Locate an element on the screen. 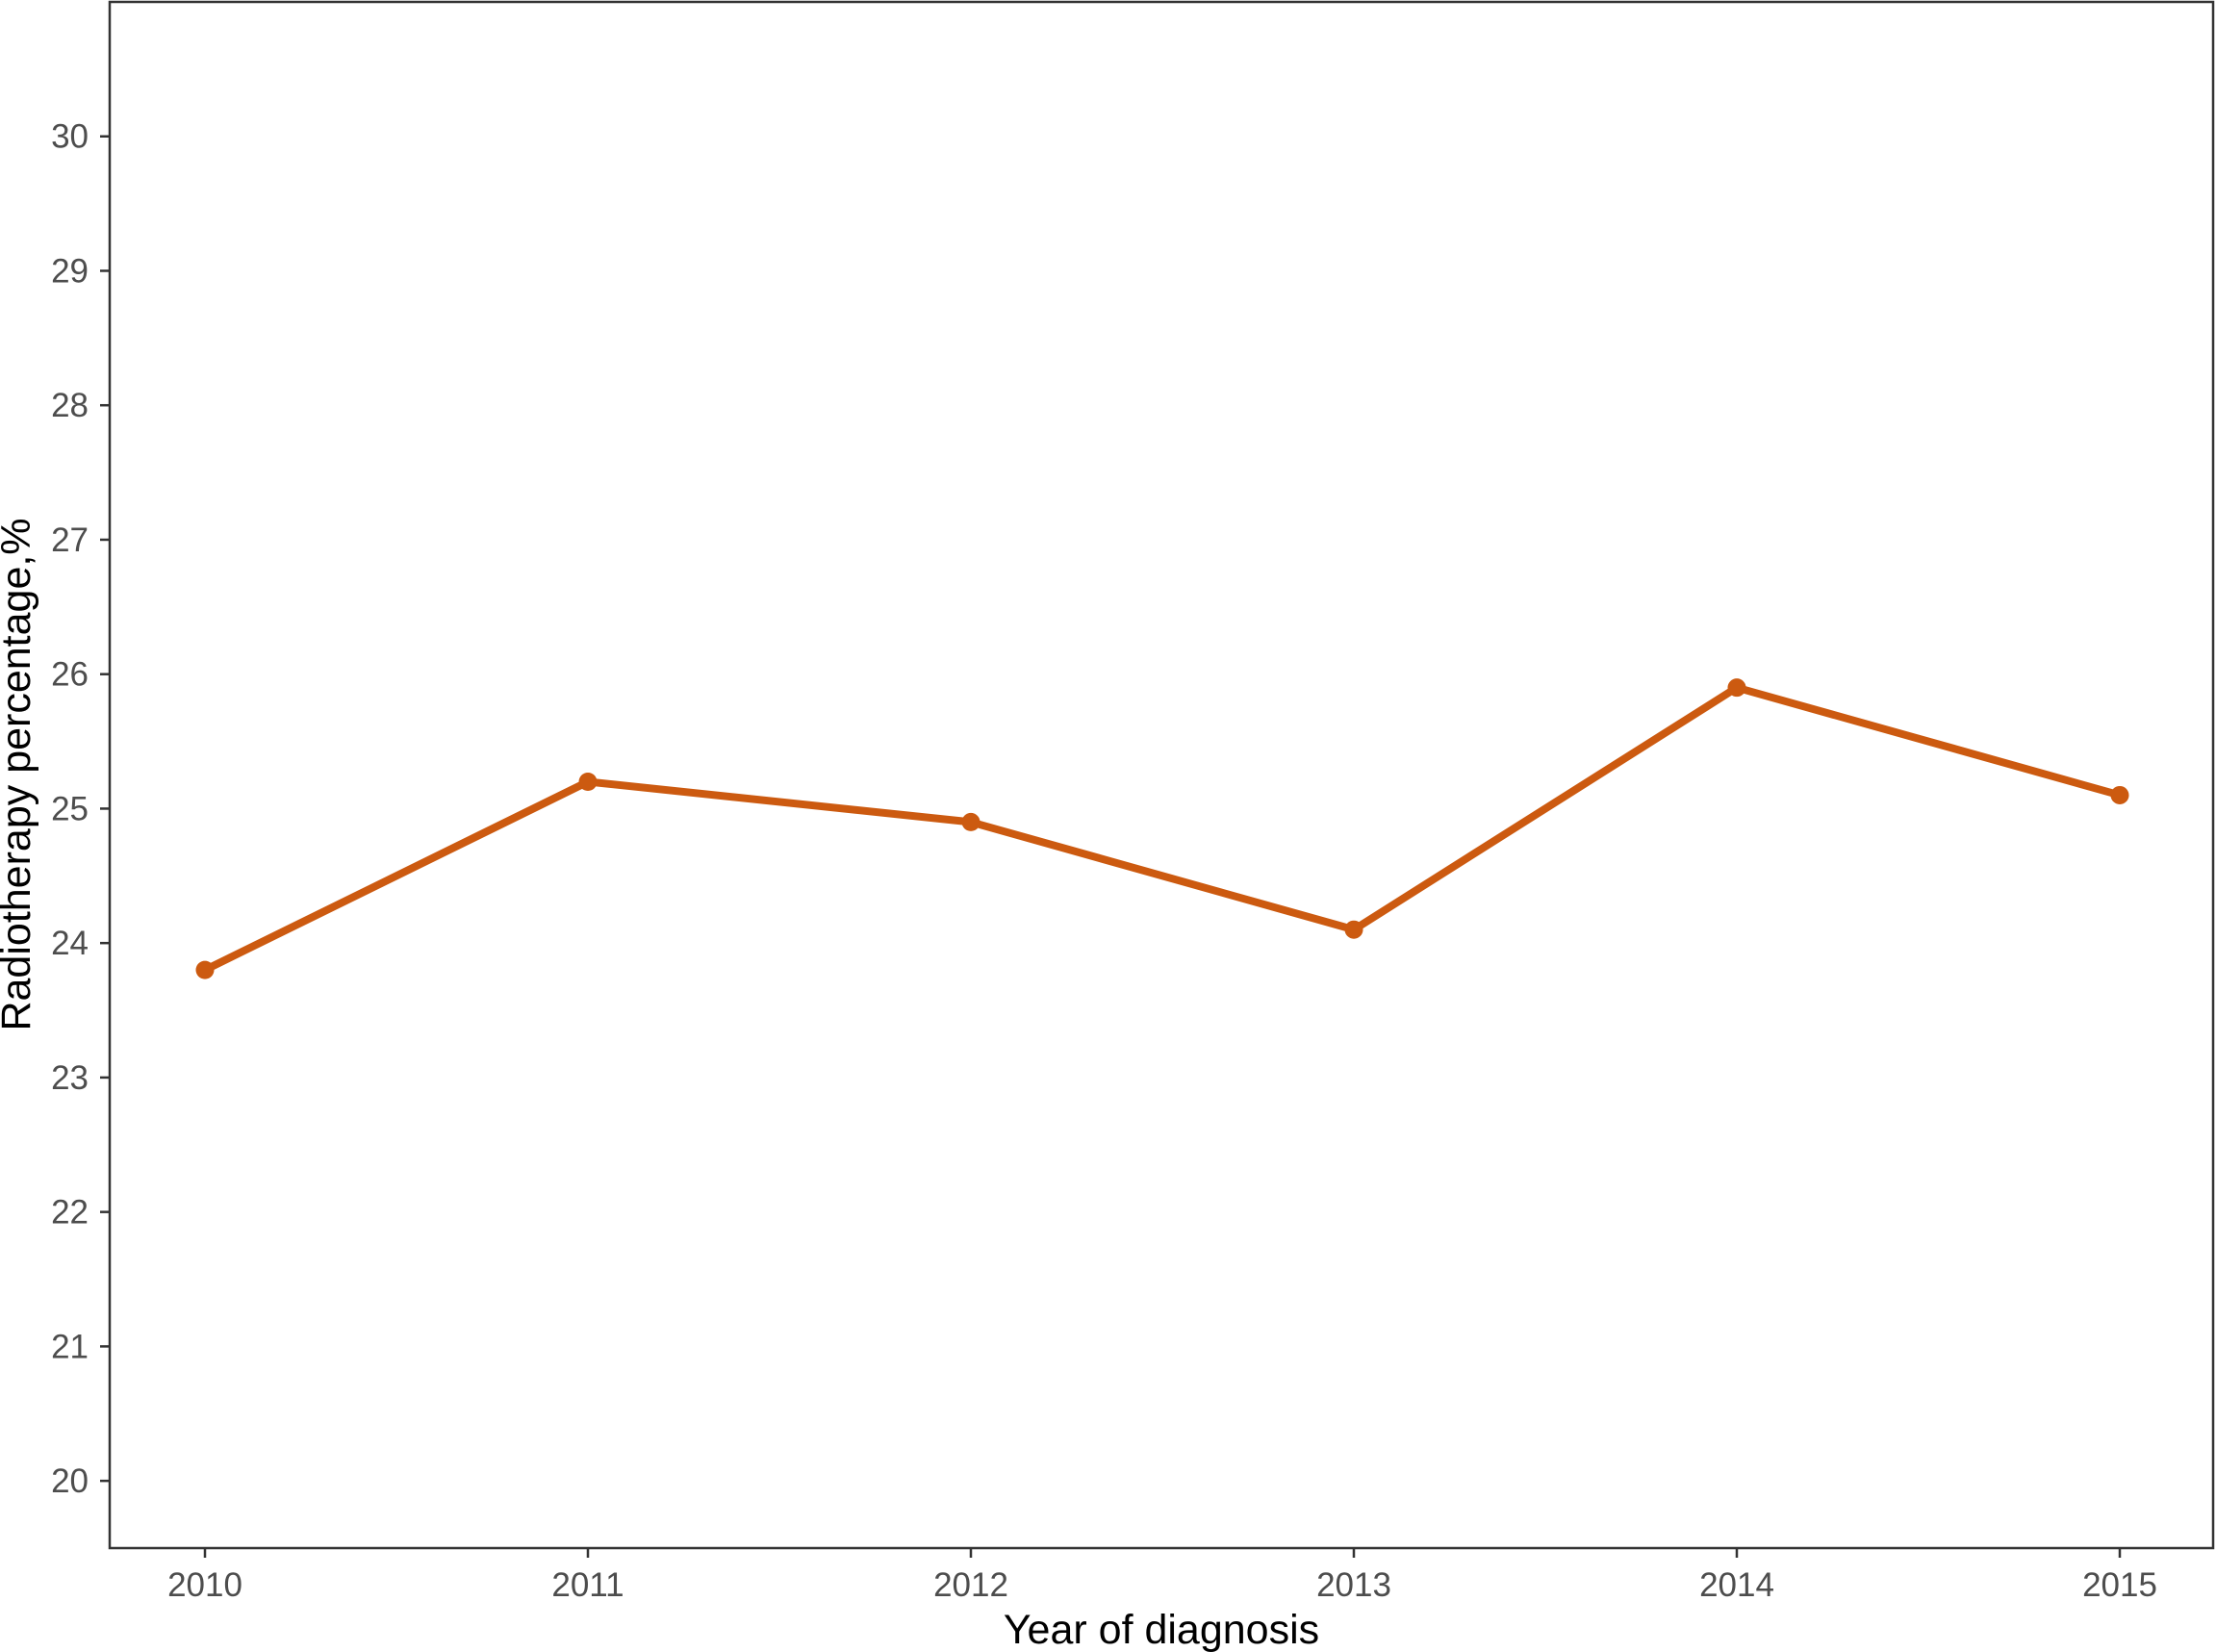  x-tick-label: 2011 is located at coordinates (587, 1585).